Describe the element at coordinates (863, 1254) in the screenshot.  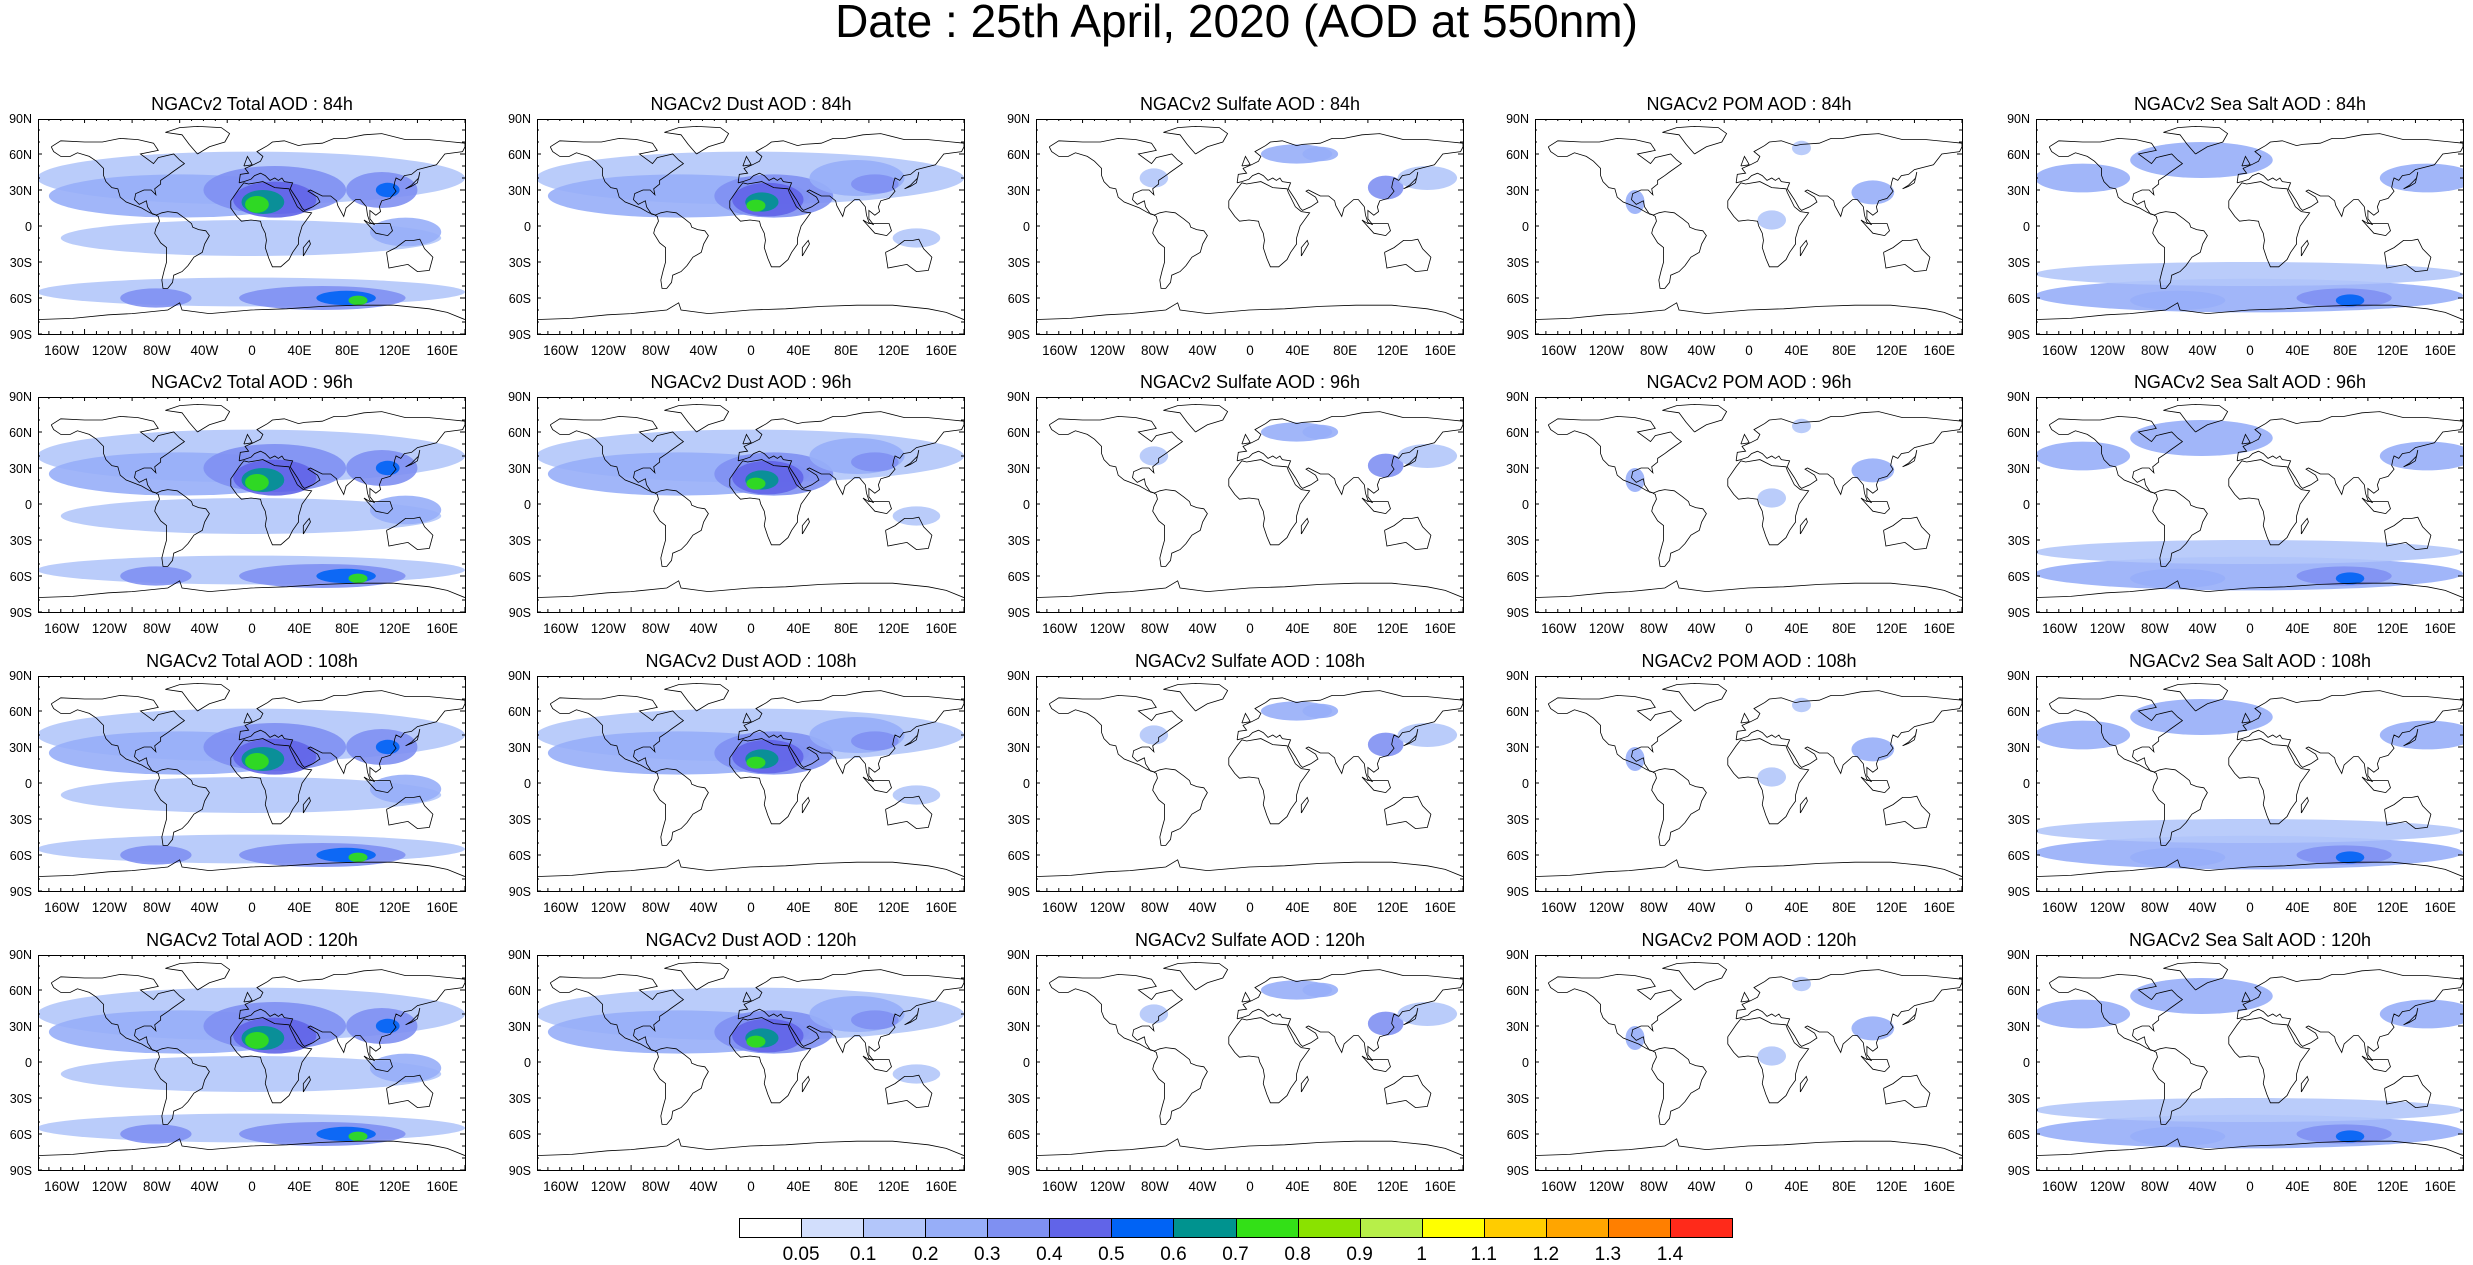
I see `colorbar-tick-label: 0.1` at that location.